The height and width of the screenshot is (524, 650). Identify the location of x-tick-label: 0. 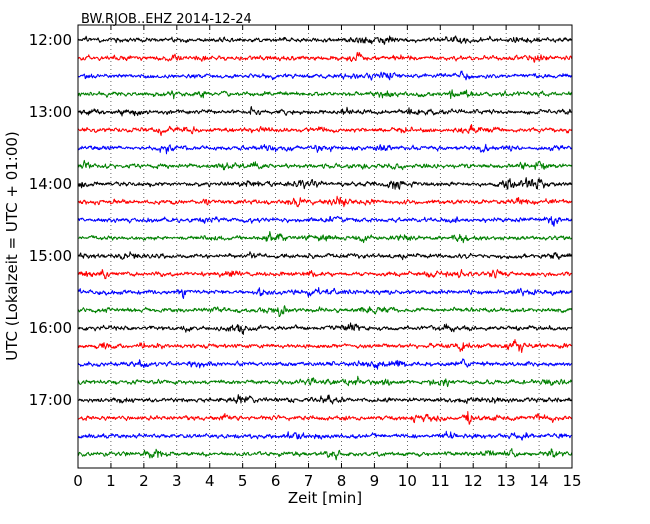
(78, 481).